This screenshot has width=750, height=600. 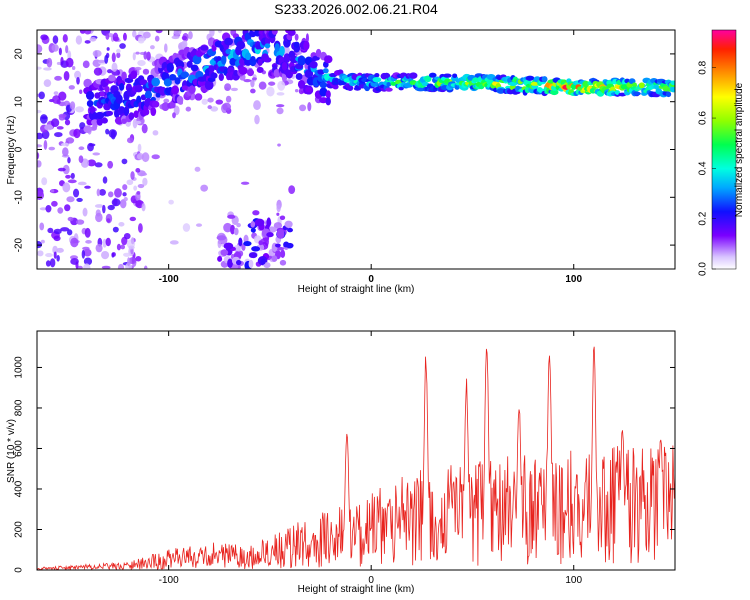 I want to click on figure-title: S233.2026.002.06.21.R04, so click(x=356, y=9).